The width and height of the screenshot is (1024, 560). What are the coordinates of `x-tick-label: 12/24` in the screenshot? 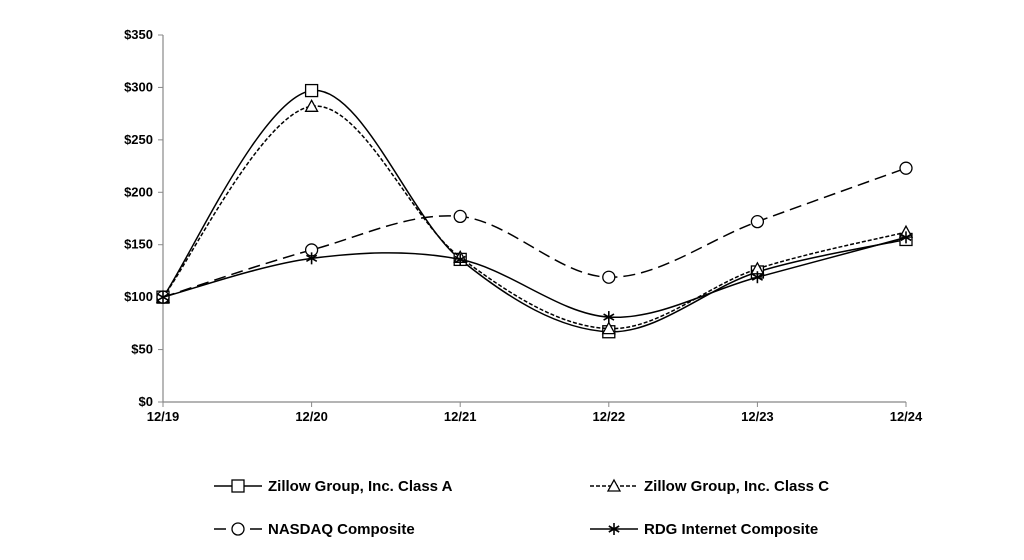 It's located at (906, 416).